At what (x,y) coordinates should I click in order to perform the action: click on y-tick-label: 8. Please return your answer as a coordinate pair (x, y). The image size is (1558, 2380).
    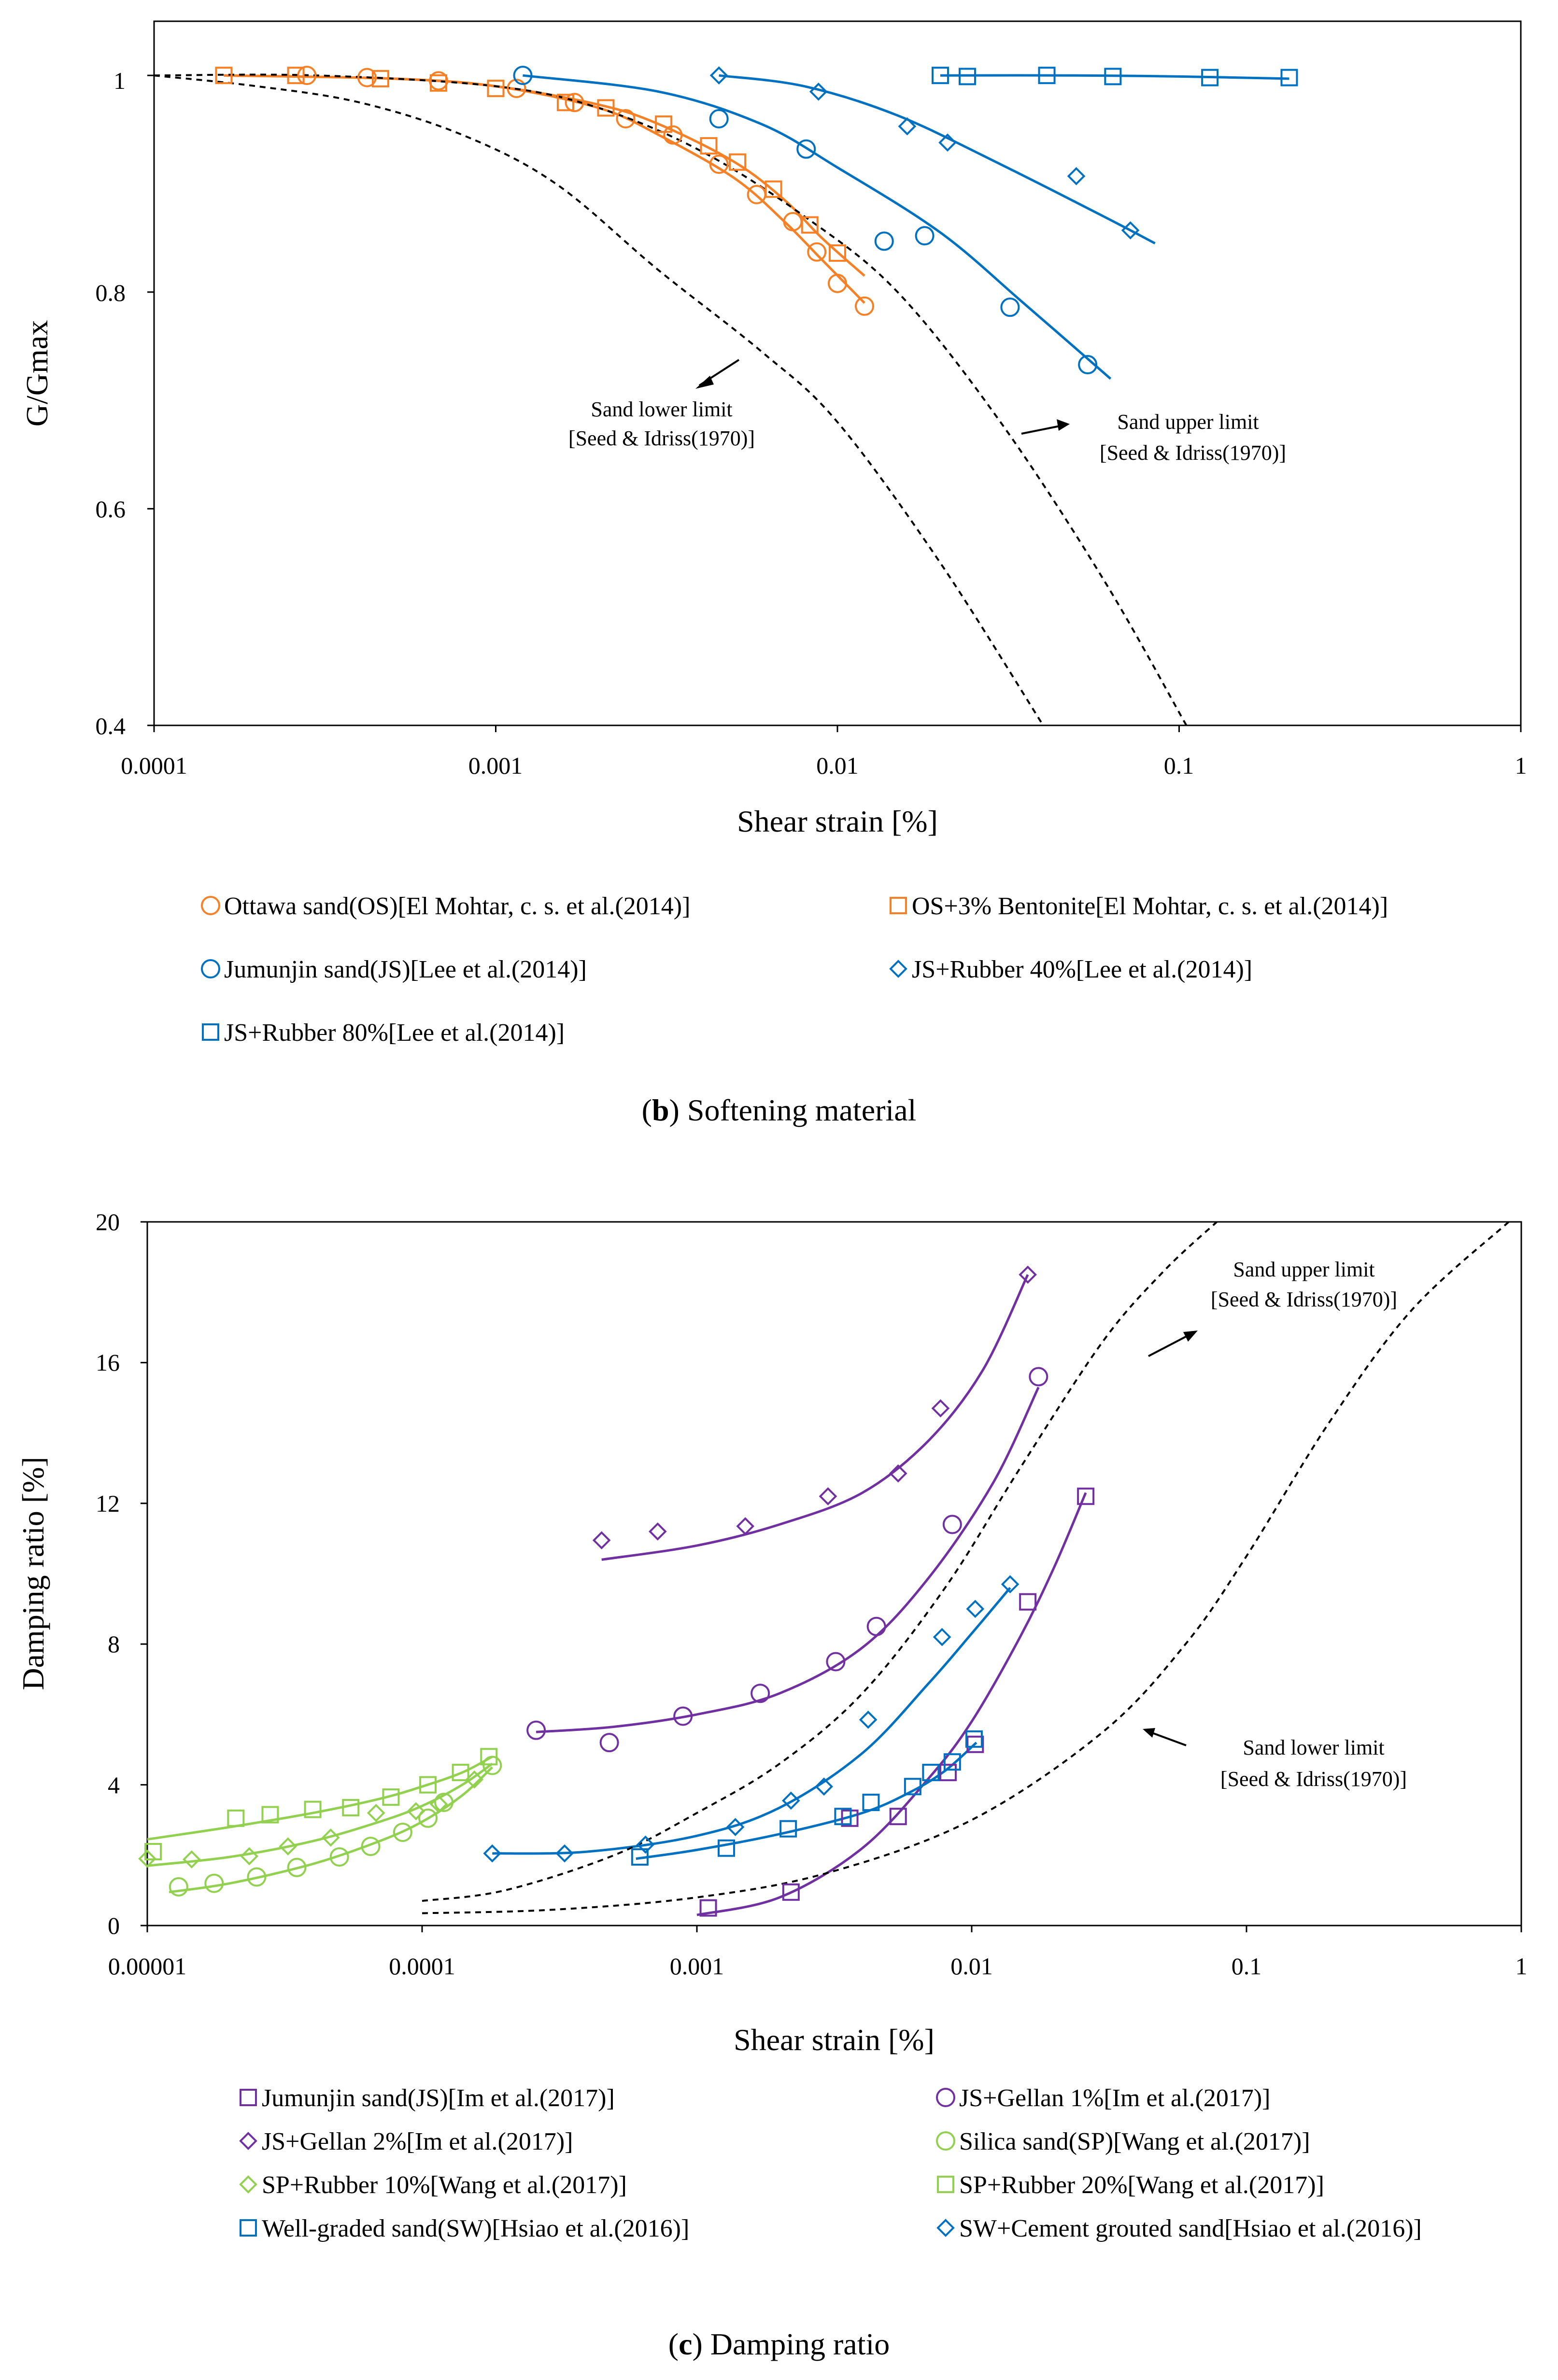
    Looking at the image, I should click on (114, 1644).